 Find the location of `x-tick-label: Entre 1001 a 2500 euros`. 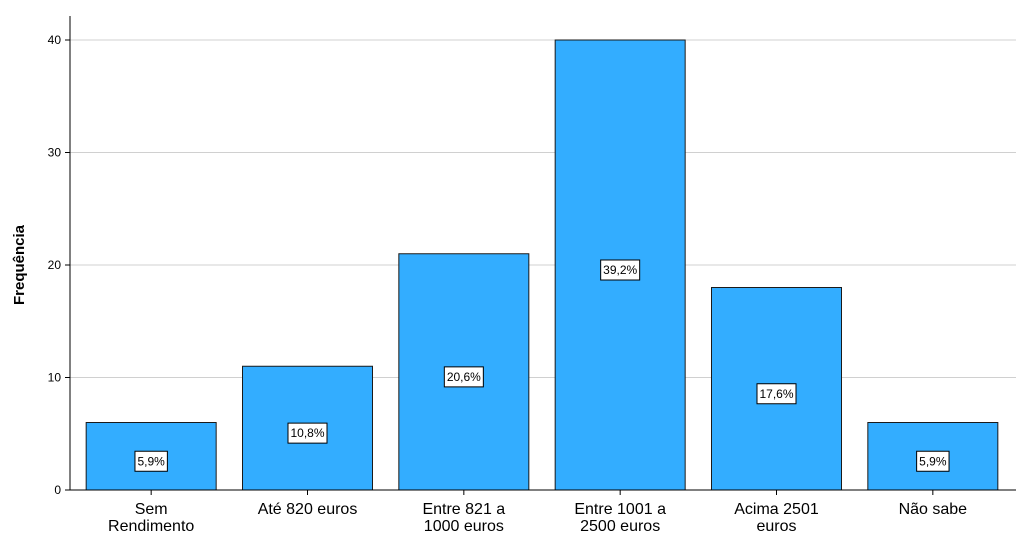

x-tick-label: Entre 1001 a 2500 euros is located at coordinates (620, 518).